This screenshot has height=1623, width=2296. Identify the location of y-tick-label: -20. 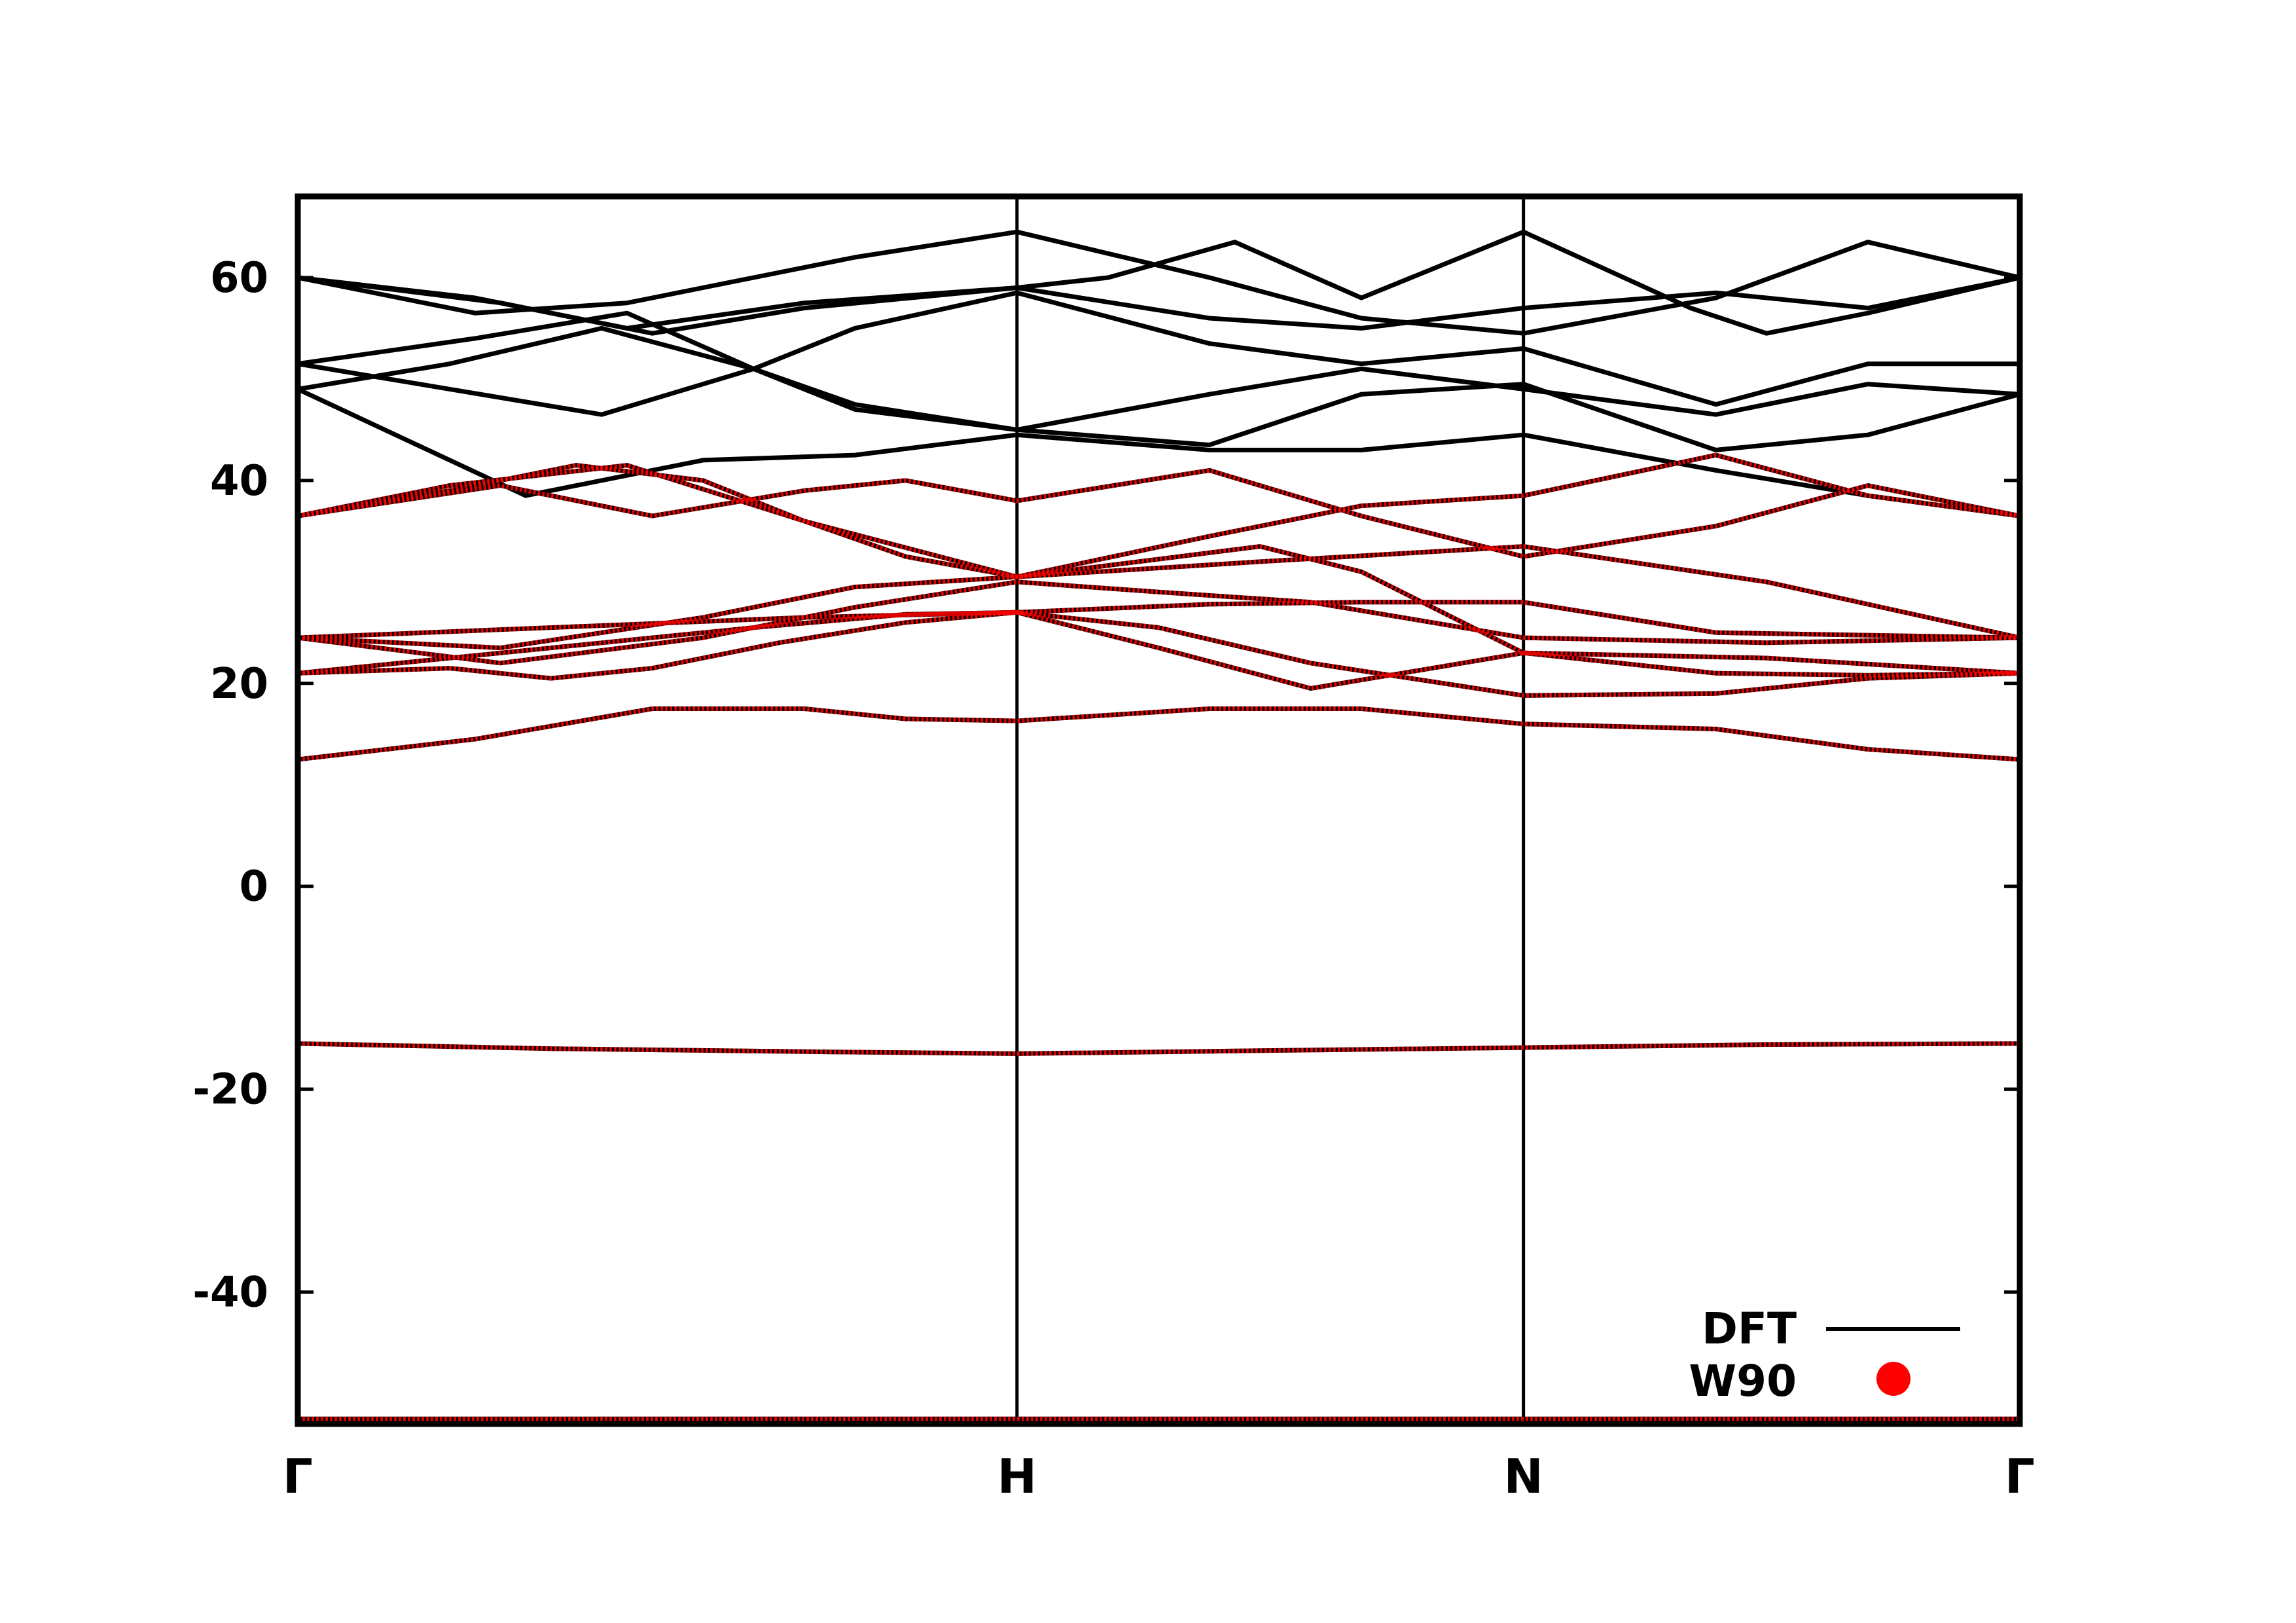
(230, 1090).